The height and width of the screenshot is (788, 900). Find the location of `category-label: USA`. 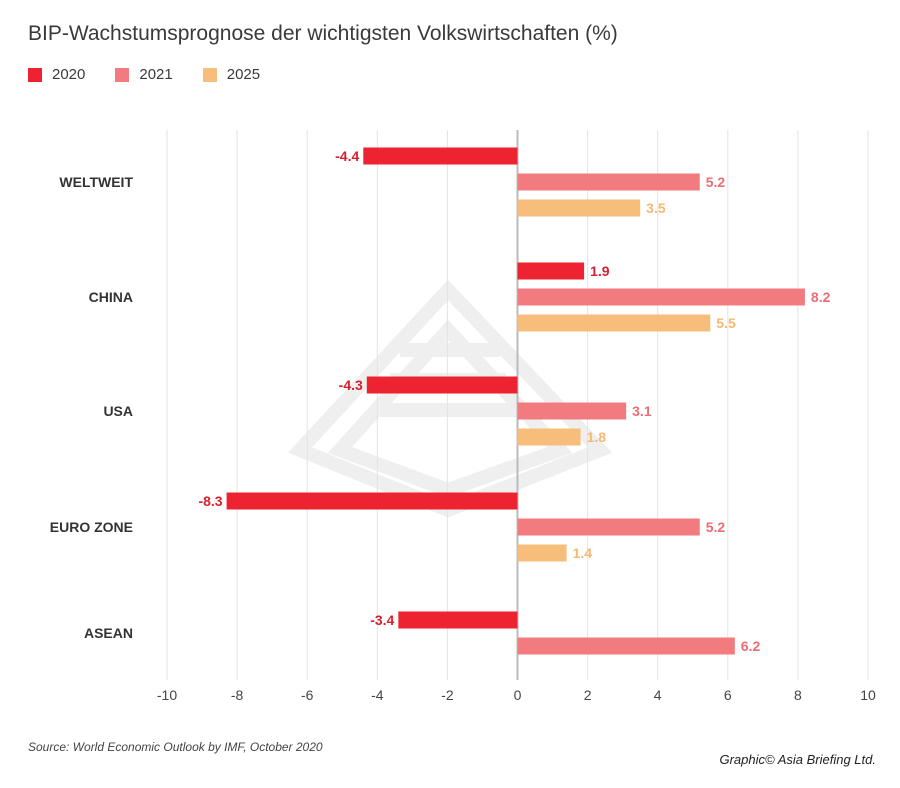

category-label: USA is located at coordinates (118, 411).